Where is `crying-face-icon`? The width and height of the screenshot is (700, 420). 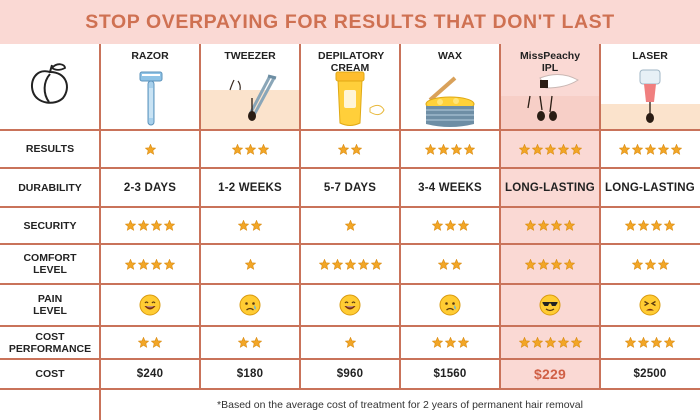 crying-face-icon is located at coordinates (450, 305).